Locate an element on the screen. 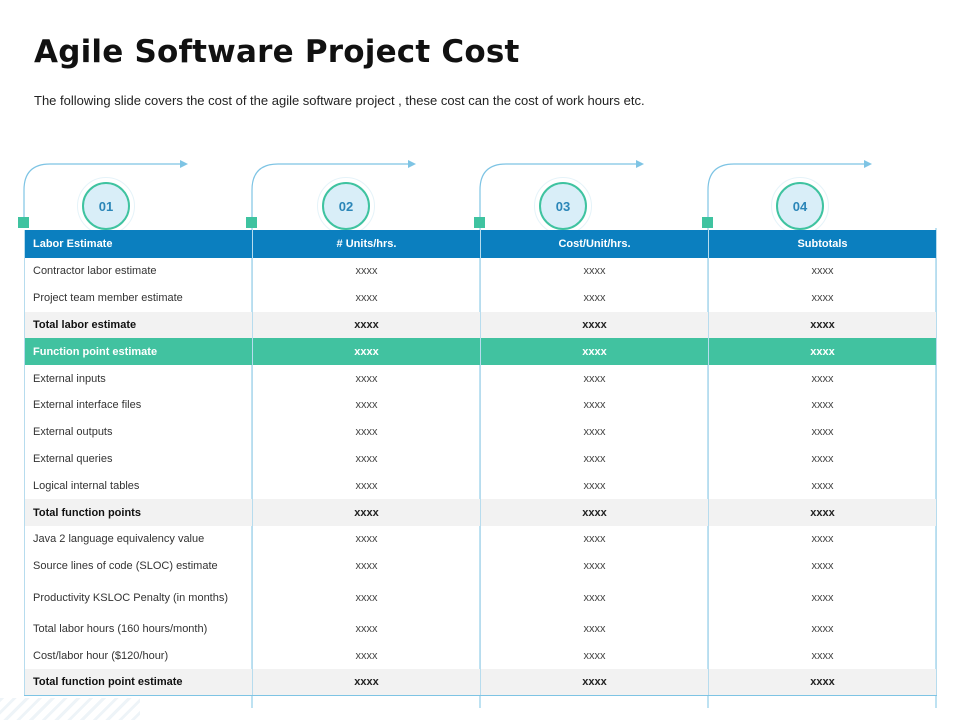 This screenshot has height=720, width=960. row-label: Cost/labor hour ($120/hour) is located at coordinates (138, 656).